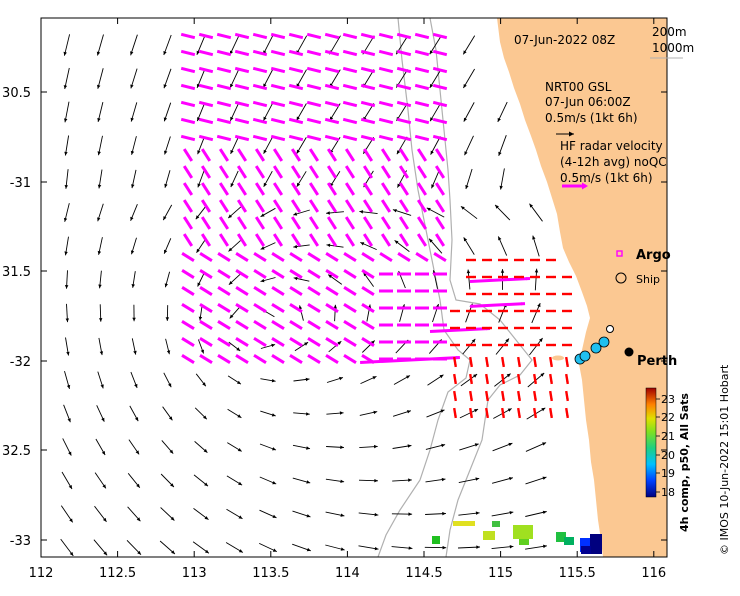 The image size is (740, 596). What do you see at coordinates (591, 118) in the screenshot?
I see `model-scale: 0.5m/s (1kt 6h)` at bounding box center [591, 118].